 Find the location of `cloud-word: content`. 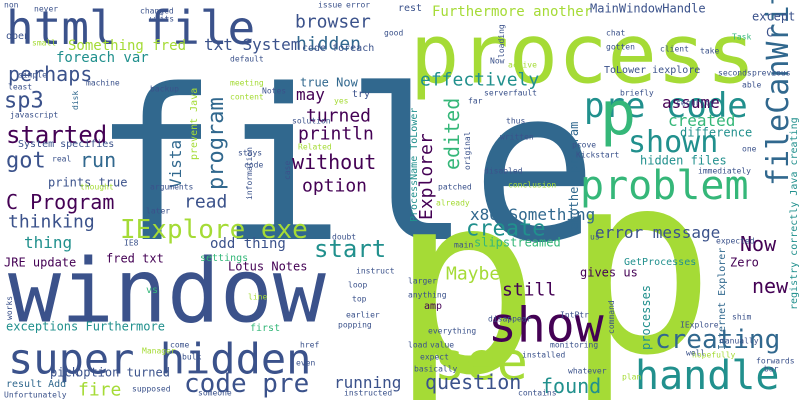

cloud-word: content is located at coordinates (247, 97).